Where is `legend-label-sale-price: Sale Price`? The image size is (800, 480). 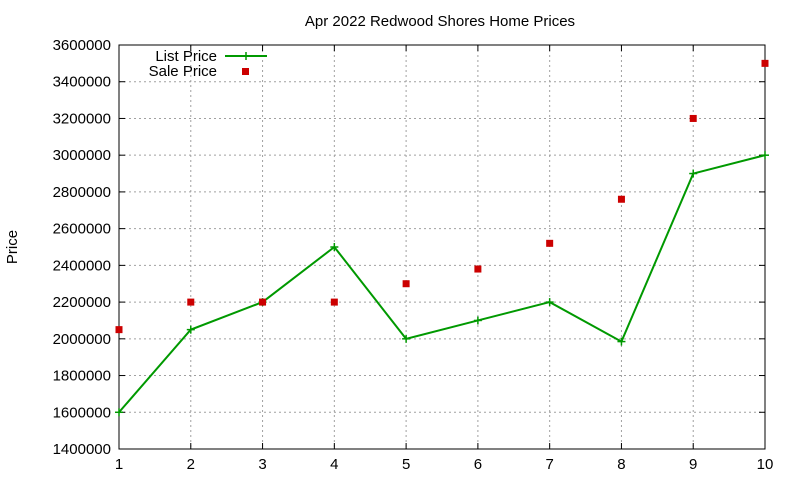 legend-label-sale-price: Sale Price is located at coordinates (183, 71).